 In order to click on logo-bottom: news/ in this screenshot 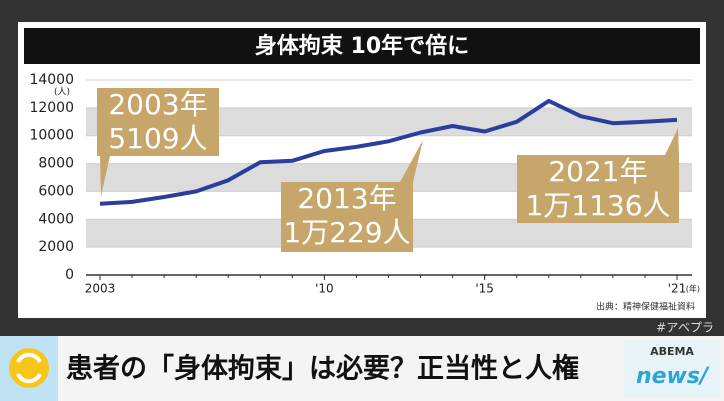, I will do `click(673, 376)`.